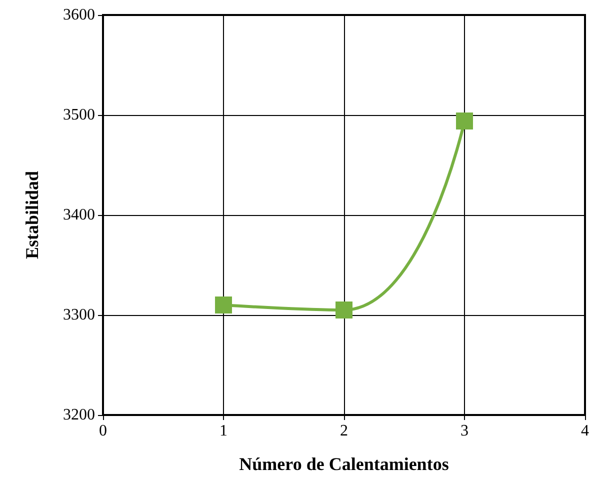 The width and height of the screenshot is (595, 487). Describe the element at coordinates (585, 431) in the screenshot. I see `x-tick-label: 4` at that location.